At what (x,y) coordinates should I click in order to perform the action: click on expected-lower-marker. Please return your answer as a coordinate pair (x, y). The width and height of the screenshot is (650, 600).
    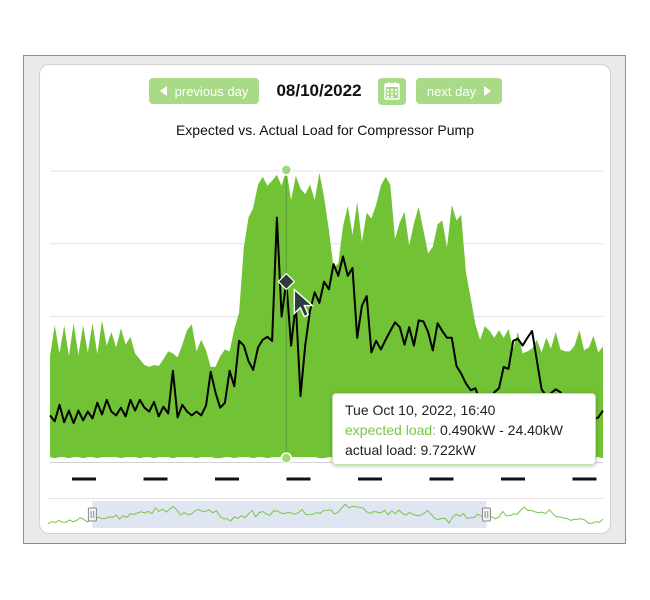
    Looking at the image, I should click on (286, 458).